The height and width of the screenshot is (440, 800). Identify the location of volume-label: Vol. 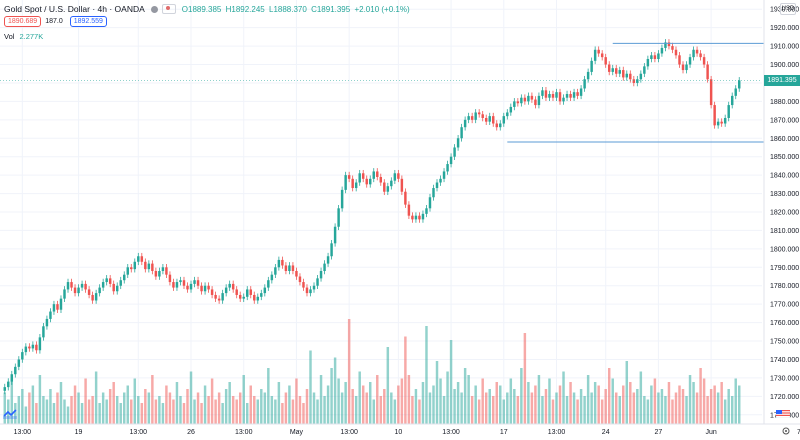
(9, 36).